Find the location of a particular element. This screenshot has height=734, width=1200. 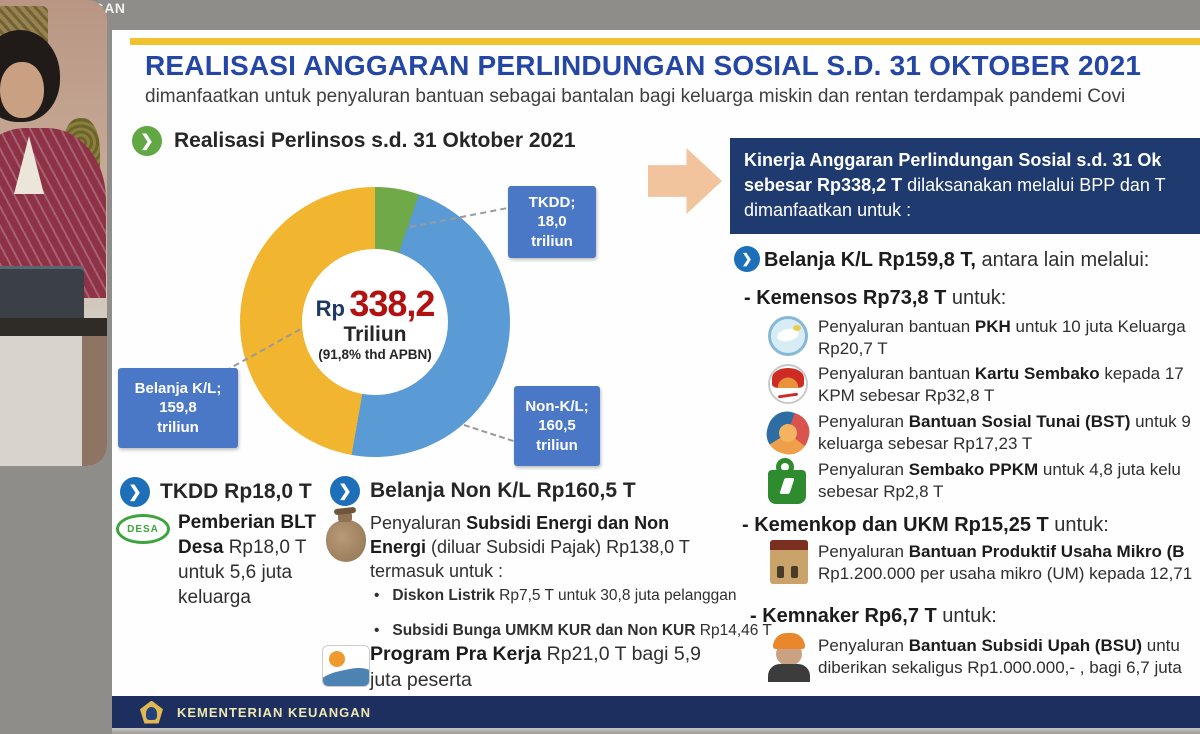

desa-logo-text: DESA is located at coordinates (143, 529).